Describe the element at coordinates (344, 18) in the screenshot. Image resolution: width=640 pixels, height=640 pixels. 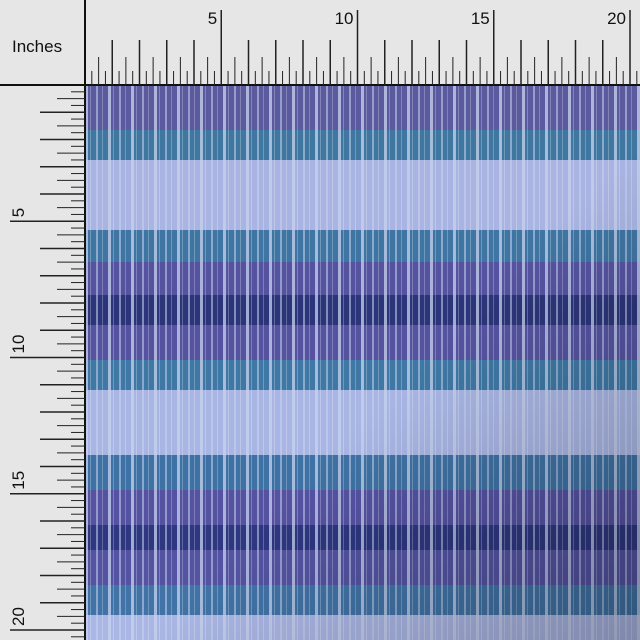
I see `top-ruler-label: 10` at that location.